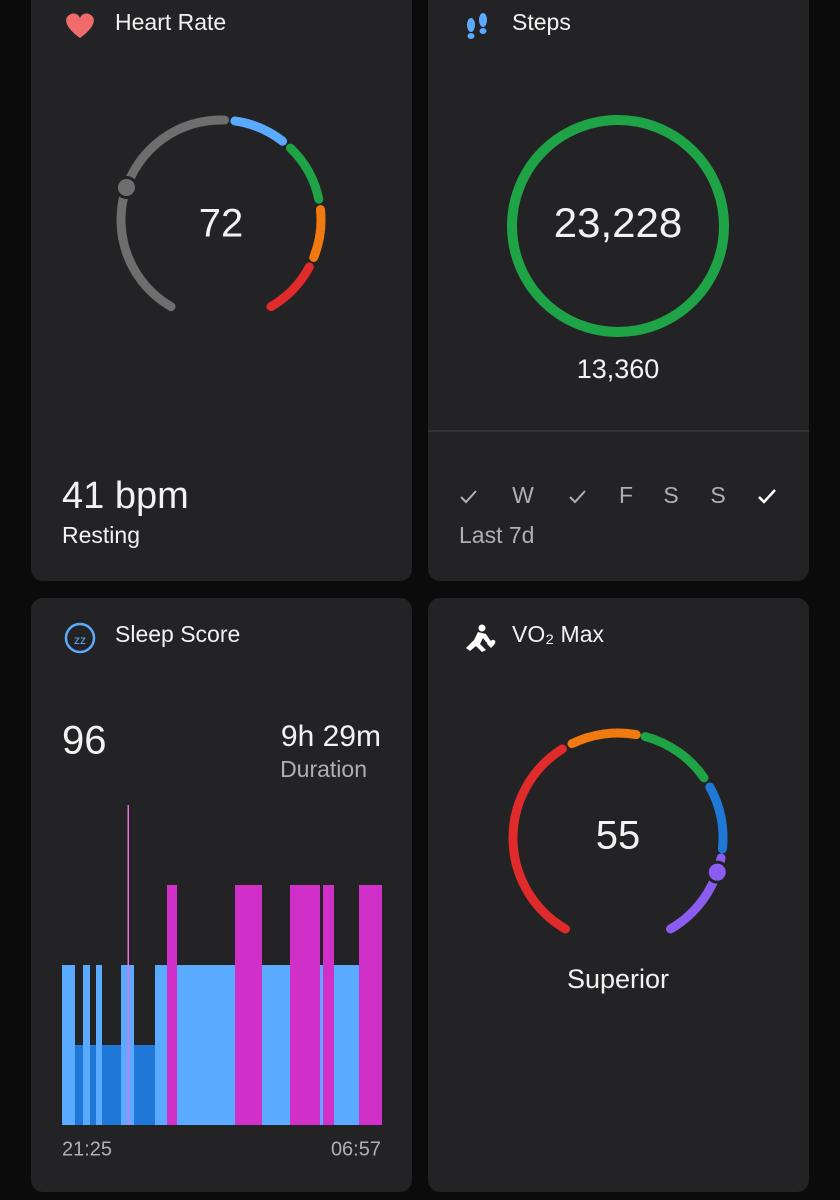  Describe the element at coordinates (331, 736) in the screenshot. I see `sleep-duration: 9h 29m` at that location.